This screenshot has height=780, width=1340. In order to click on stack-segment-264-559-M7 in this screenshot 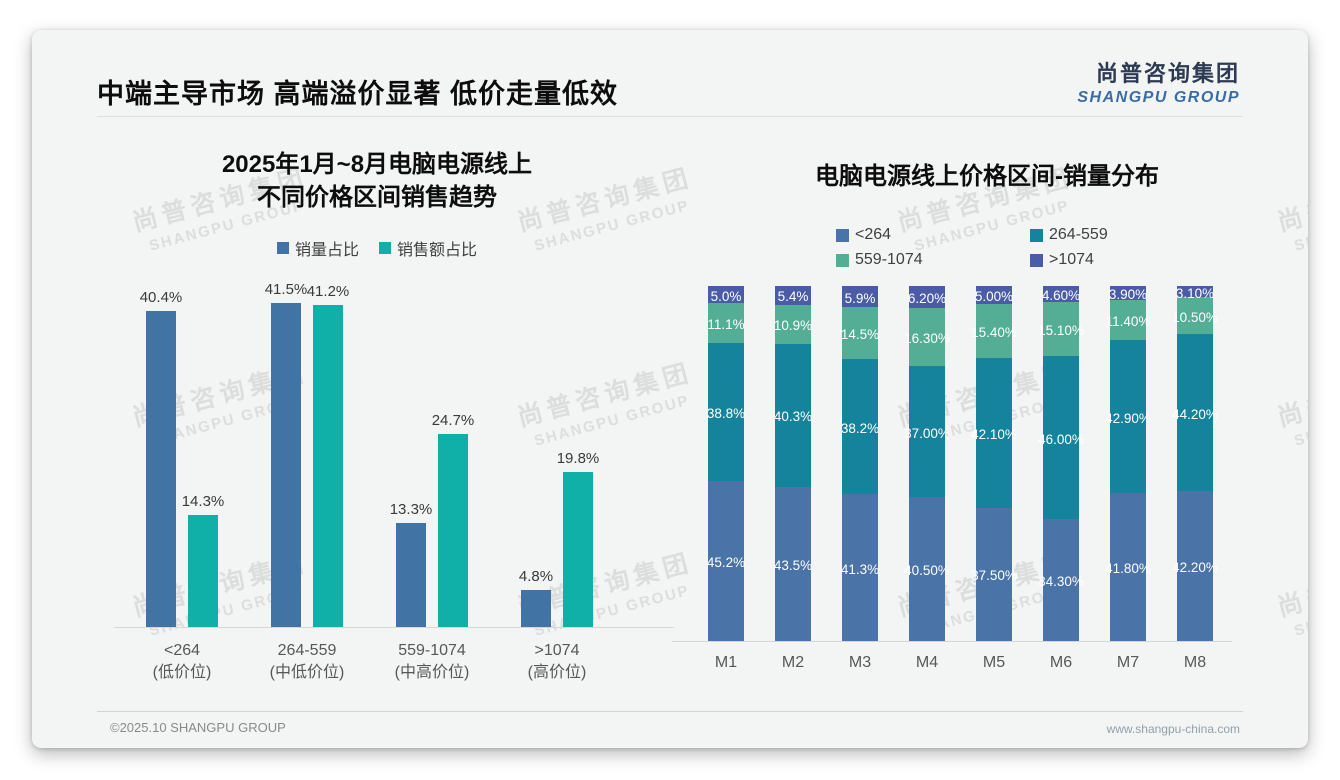, I will do `click(1128, 416)`.